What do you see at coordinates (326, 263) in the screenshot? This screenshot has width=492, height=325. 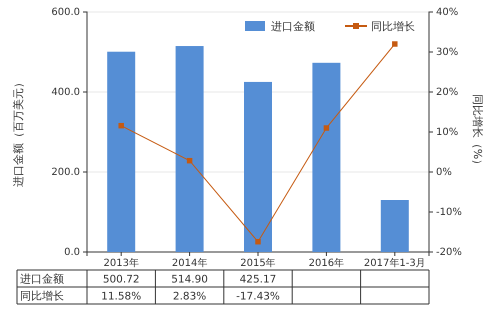 I see `x-tick-label: 2016年` at bounding box center [326, 263].